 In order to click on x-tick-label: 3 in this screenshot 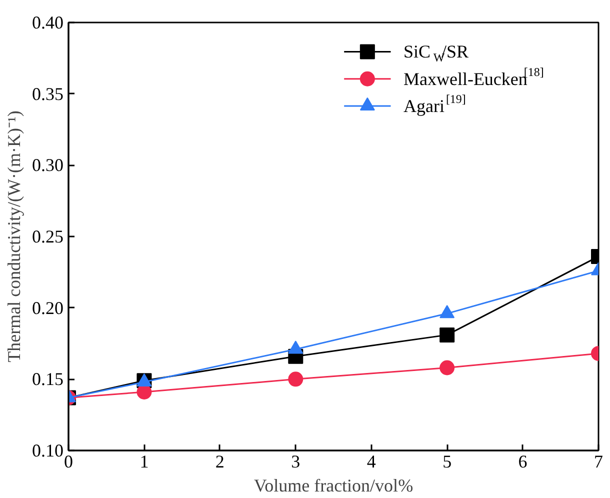, I will do `click(295, 462)`.